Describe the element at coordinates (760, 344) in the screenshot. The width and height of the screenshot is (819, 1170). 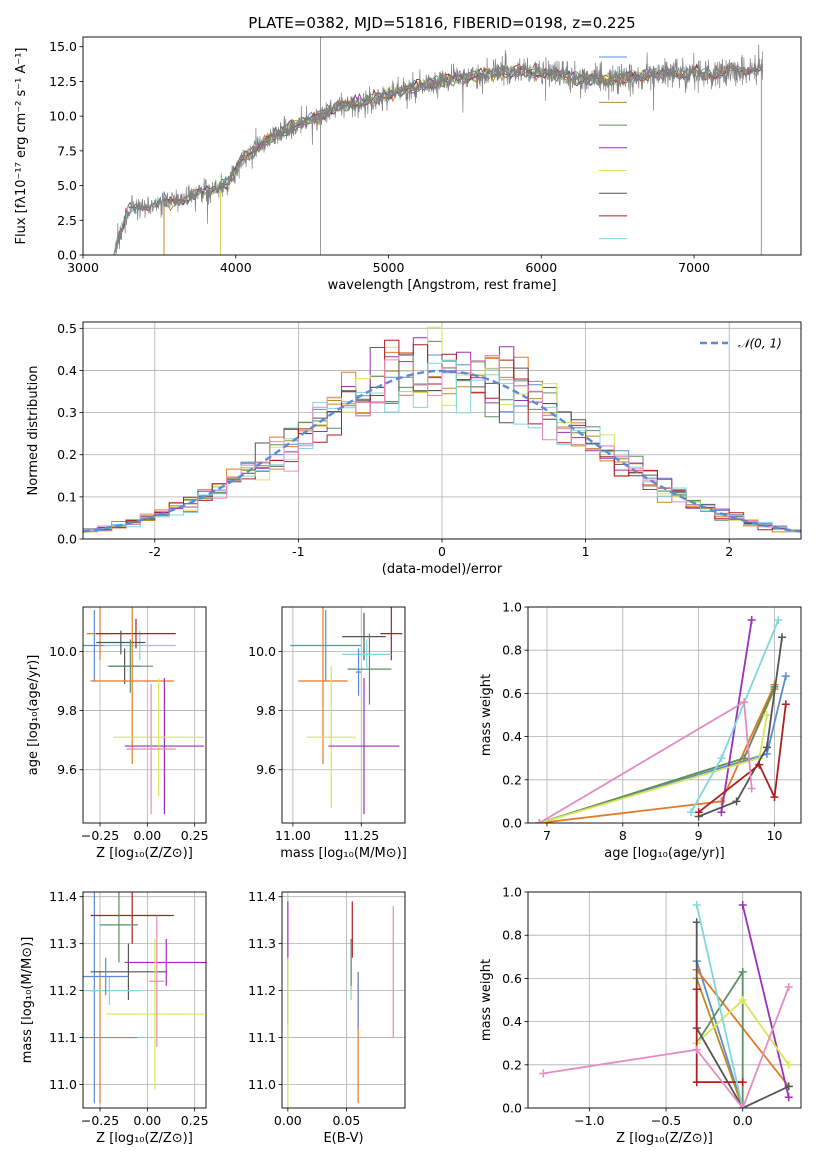
I see `legend-label: 𝒩(0, 1)` at that location.